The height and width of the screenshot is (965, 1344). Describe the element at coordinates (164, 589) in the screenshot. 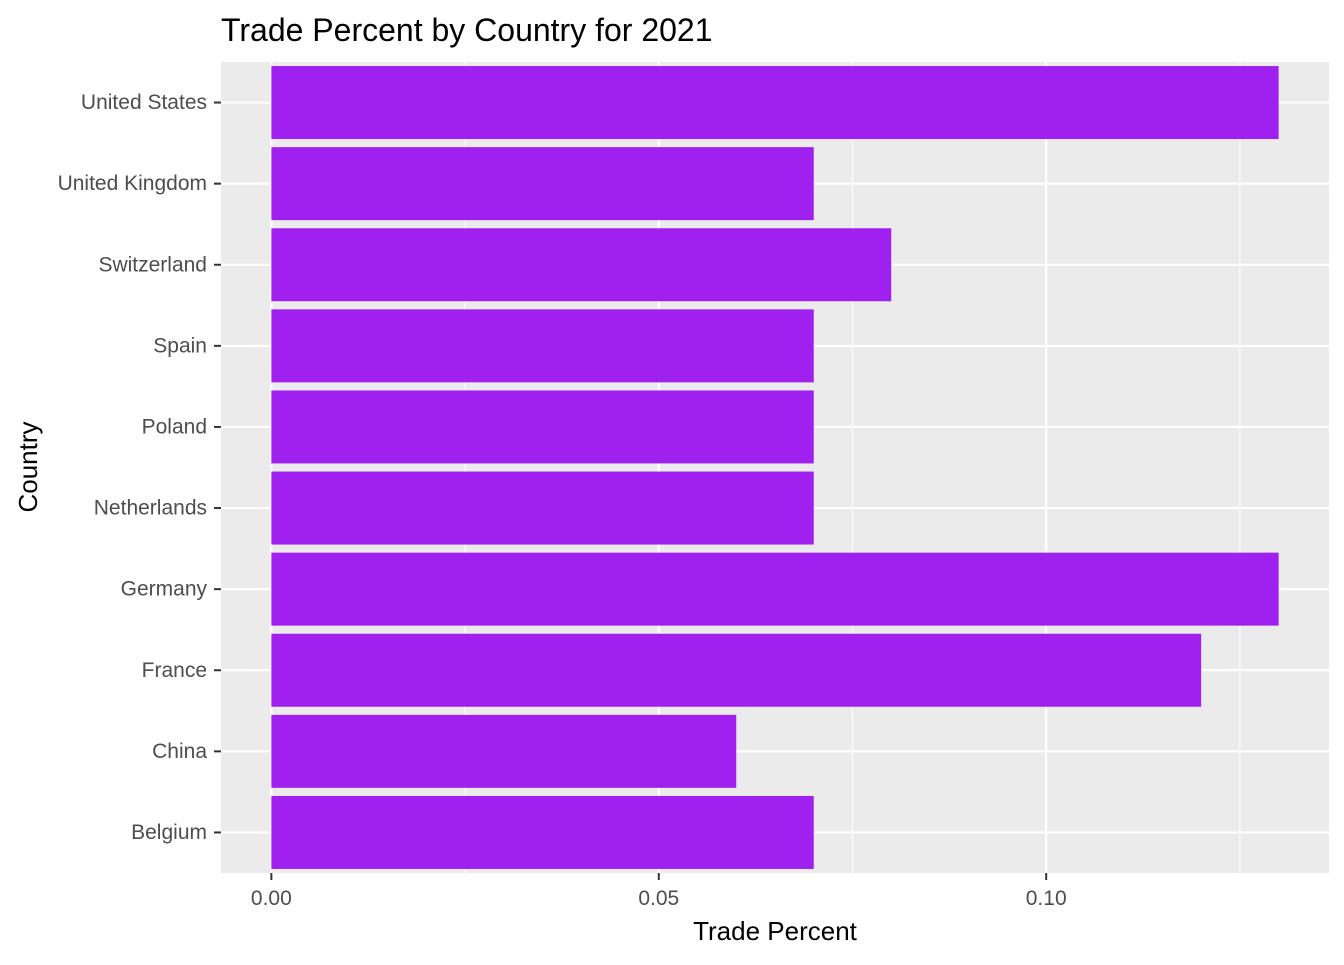

I see `y-tick-label: Germany` at that location.